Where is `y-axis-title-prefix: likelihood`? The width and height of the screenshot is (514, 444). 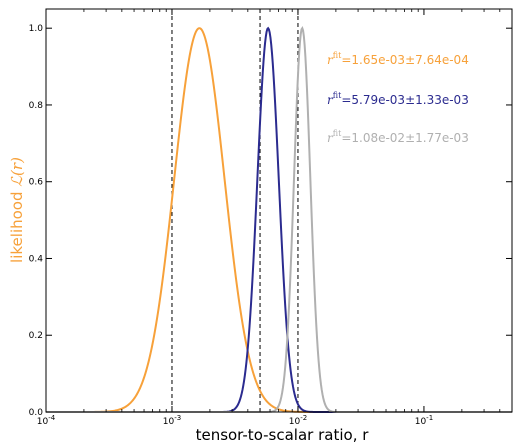
y-axis-title-prefix: likelihood is located at coordinates (17, 225).